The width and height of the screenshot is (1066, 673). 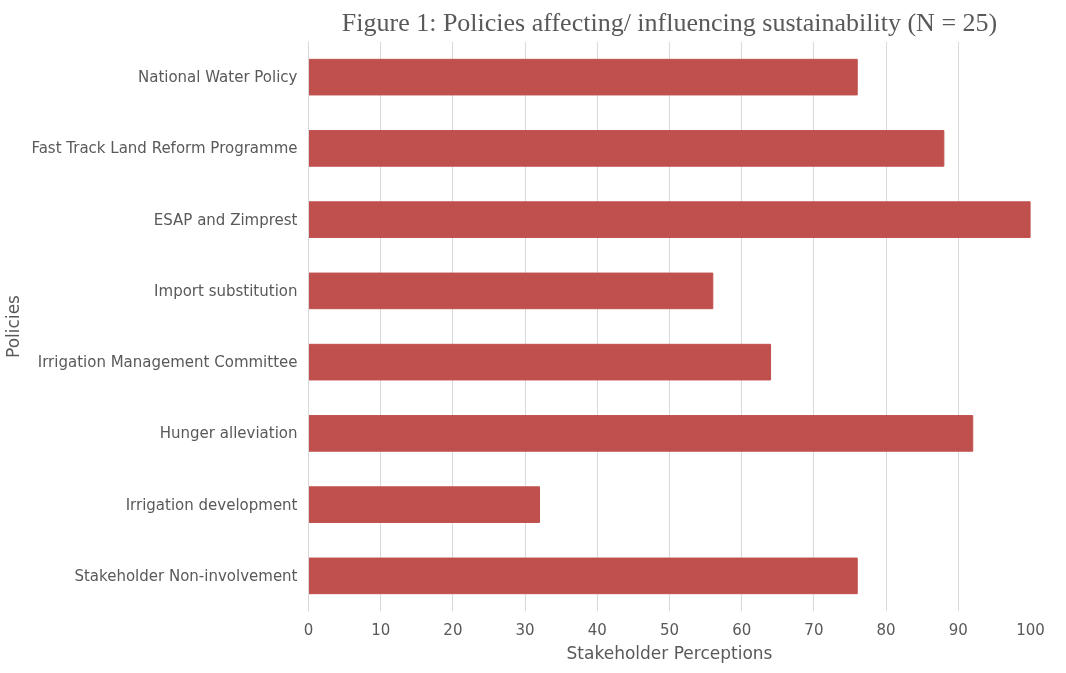 I want to click on y-tick-label: Import substitution, so click(x=226, y=290).